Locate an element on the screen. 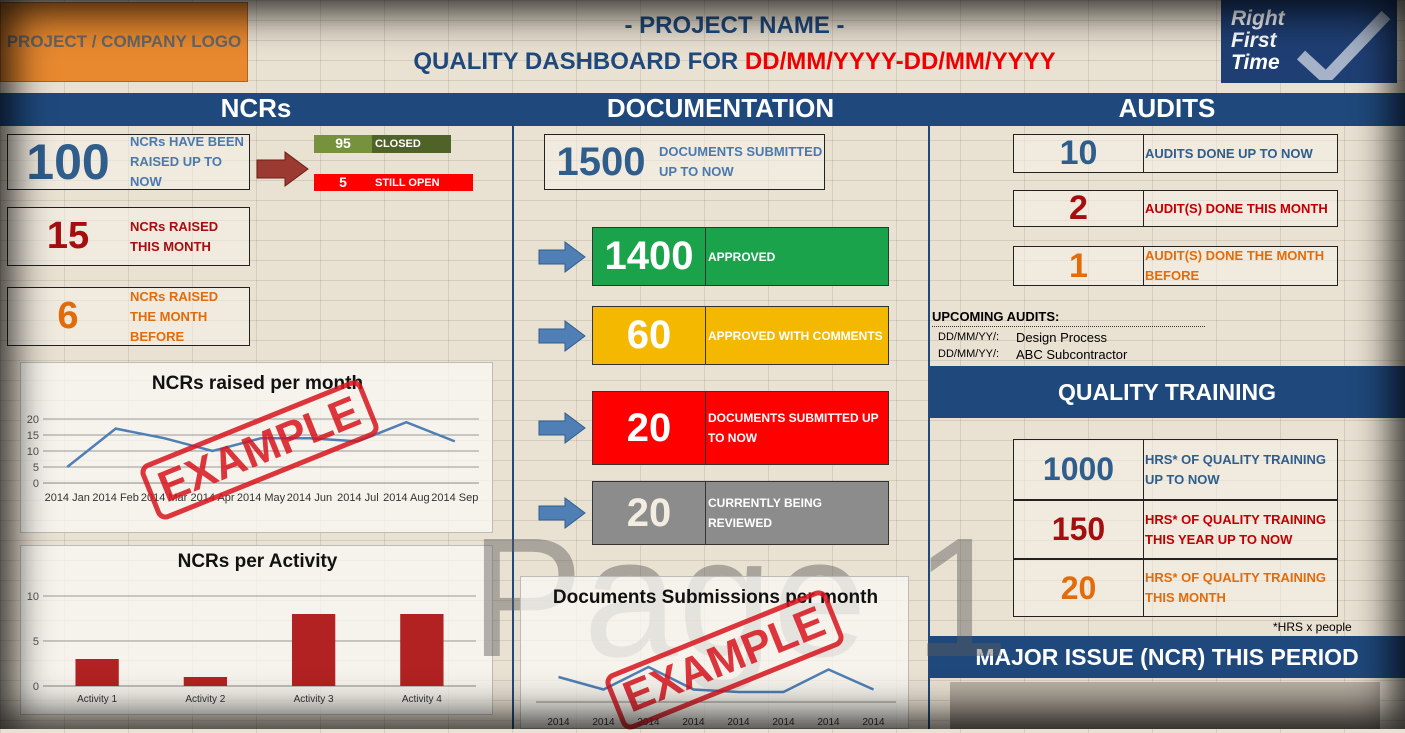 The image size is (1405, 733). section-heading: MAJOR ISSUE (NCR) THIS PERIOD is located at coordinates (1167, 657).